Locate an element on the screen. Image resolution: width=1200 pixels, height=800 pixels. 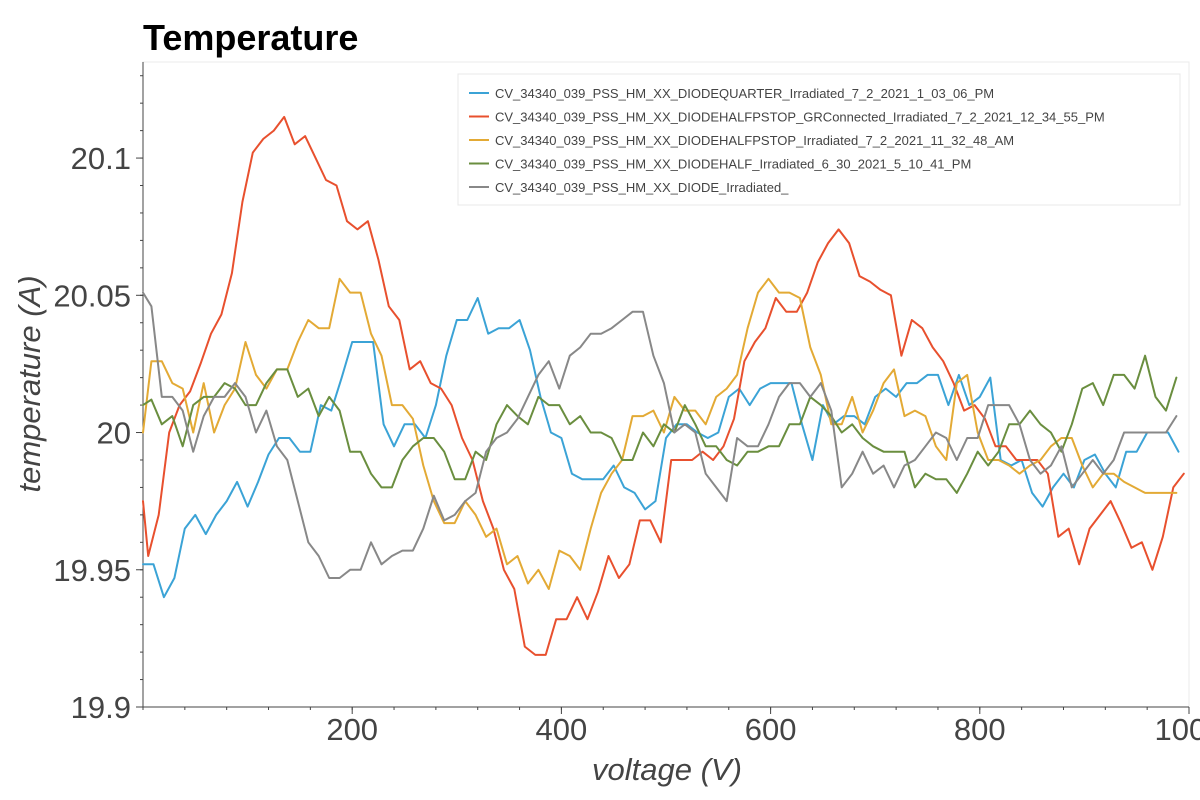
y-tick-label: 20.05 is located at coordinates (92, 295).